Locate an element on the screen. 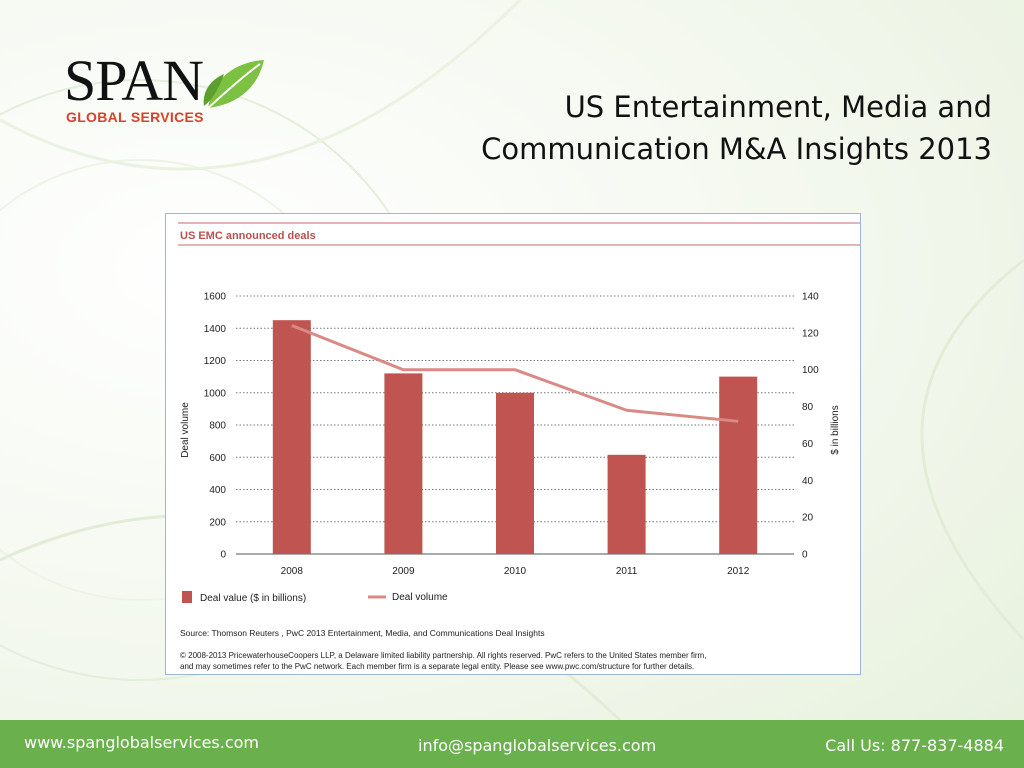  y-tick-left-label: 1600 is located at coordinates (215, 297).